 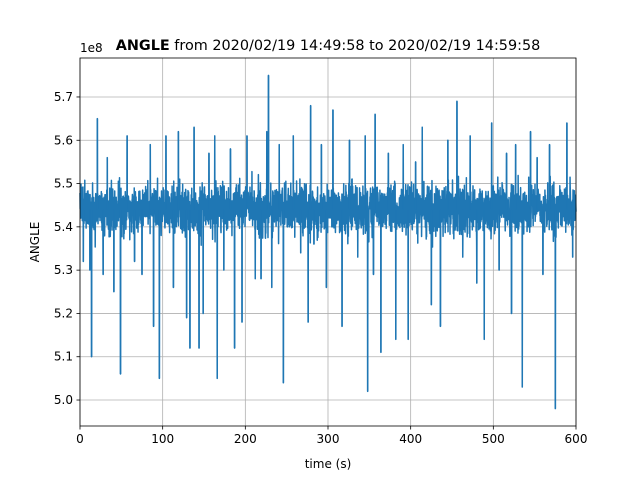 What do you see at coordinates (162, 439) in the screenshot?
I see `x-tick-label: 100` at bounding box center [162, 439].